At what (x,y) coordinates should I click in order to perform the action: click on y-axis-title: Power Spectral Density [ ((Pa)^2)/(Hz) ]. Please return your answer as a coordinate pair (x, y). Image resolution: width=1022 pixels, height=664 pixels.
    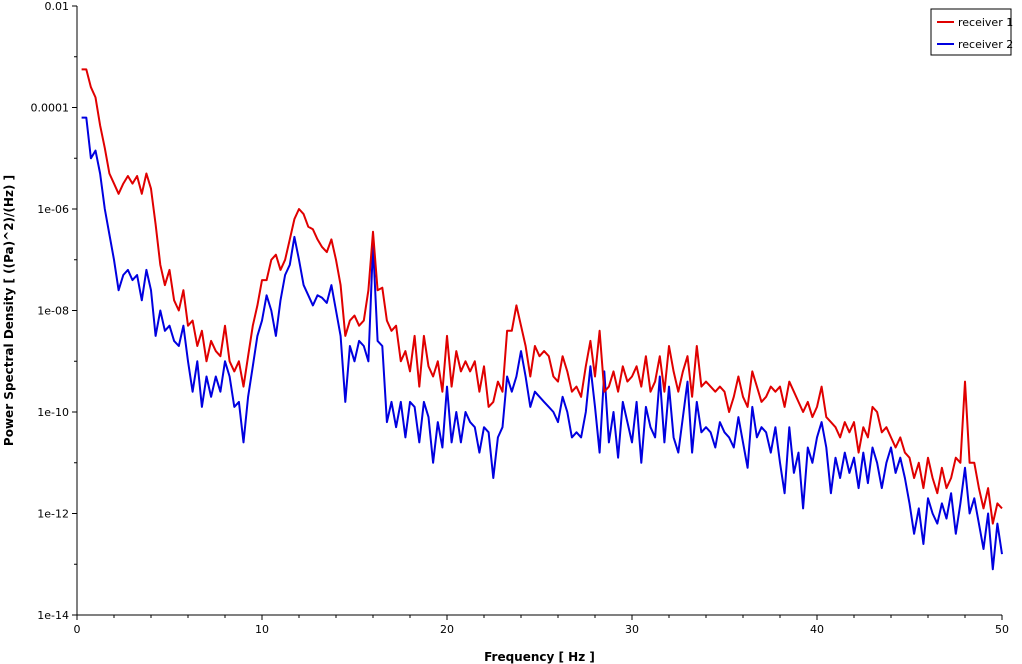
    Looking at the image, I should click on (9, 310).